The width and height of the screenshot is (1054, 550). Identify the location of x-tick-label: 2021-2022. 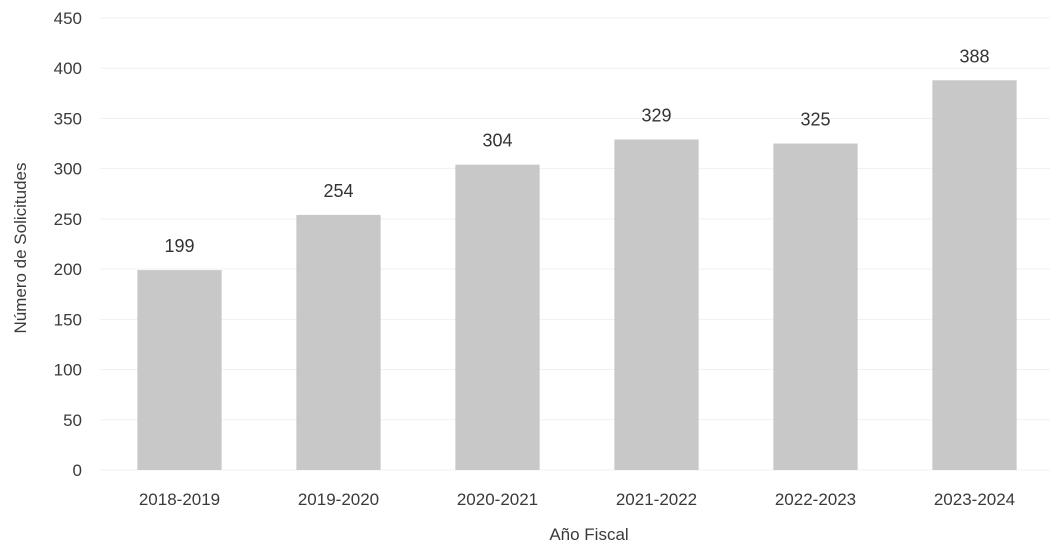
(656, 499).